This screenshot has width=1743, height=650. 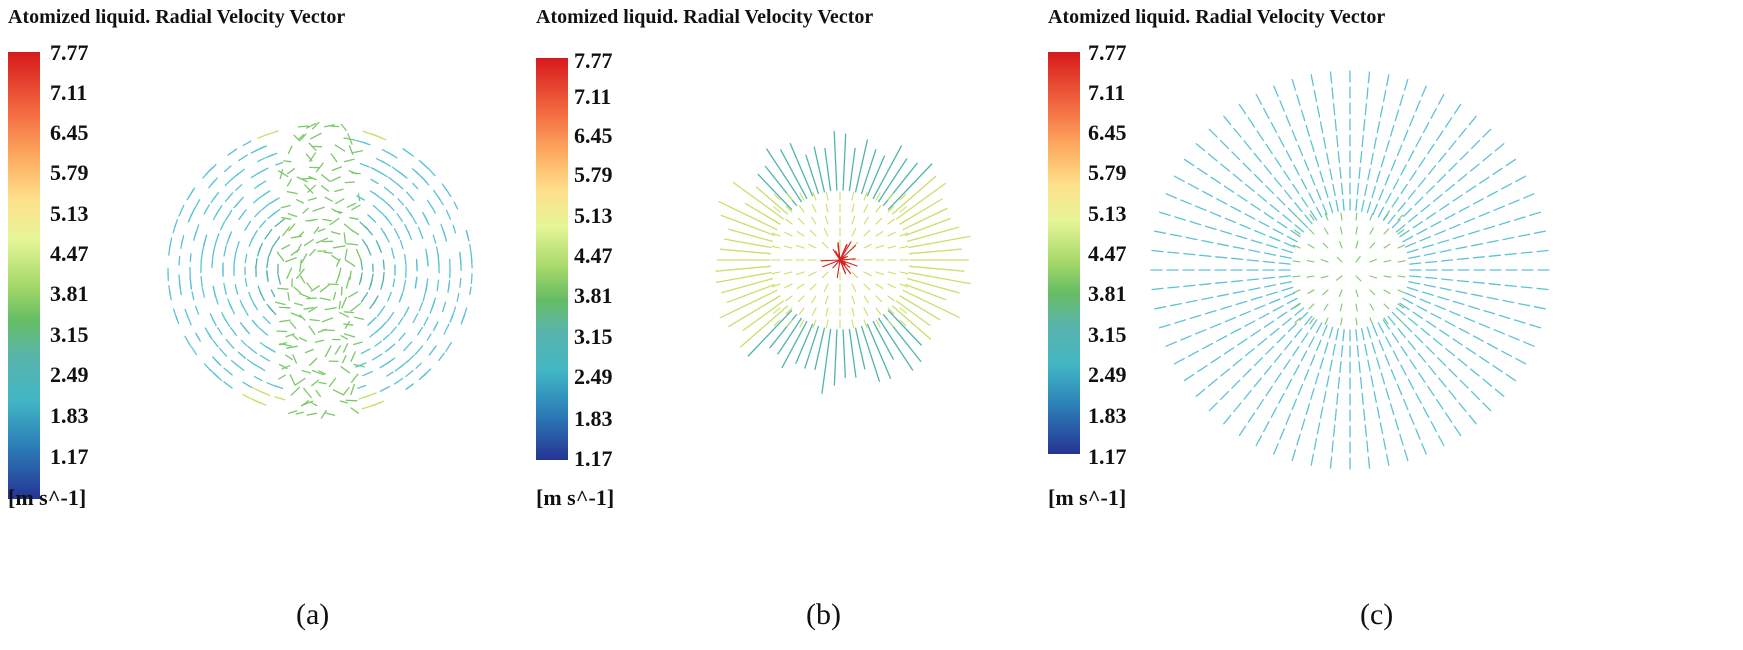 What do you see at coordinates (593, 376) in the screenshot?
I see `tick-label: 2.49` at bounding box center [593, 376].